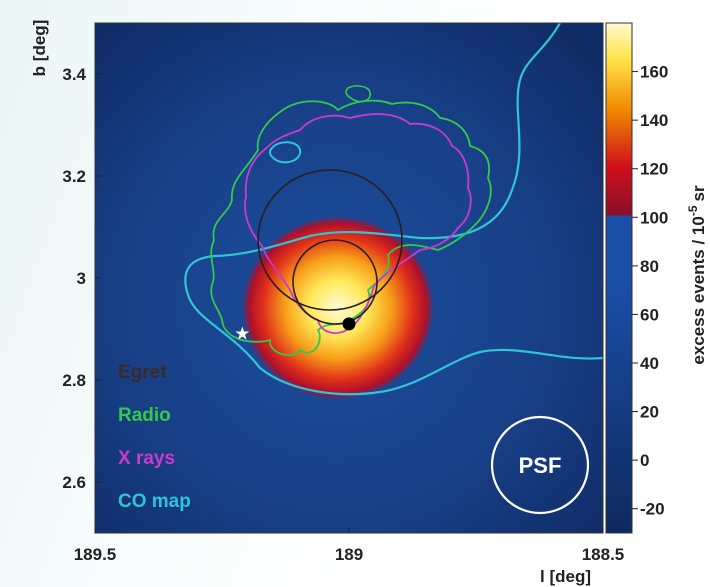 This screenshot has height=587, width=710. What do you see at coordinates (349, 324) in the screenshot?
I see `egret-source-marker` at bounding box center [349, 324].